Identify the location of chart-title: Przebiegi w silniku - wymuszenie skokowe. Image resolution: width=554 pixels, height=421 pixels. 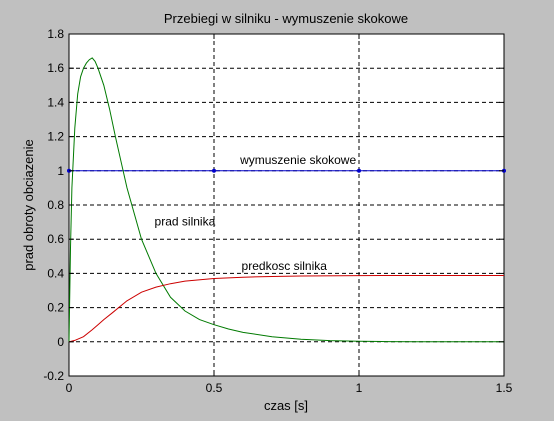
(286, 18).